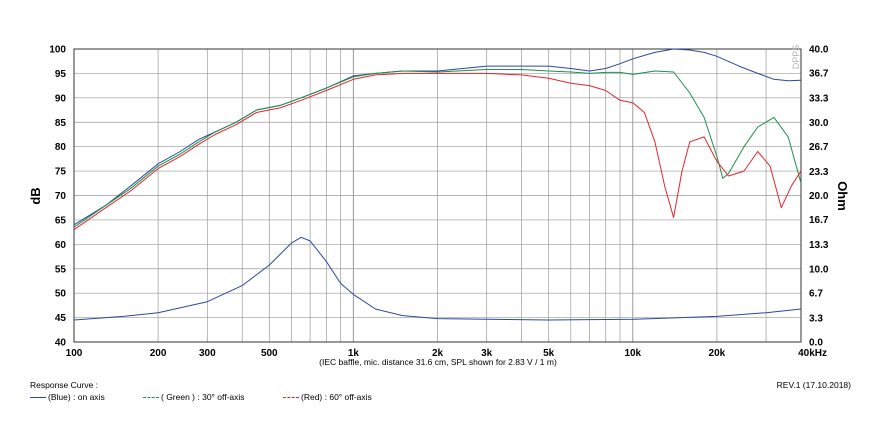  I want to click on y-tick-label: 90, so click(61, 98).